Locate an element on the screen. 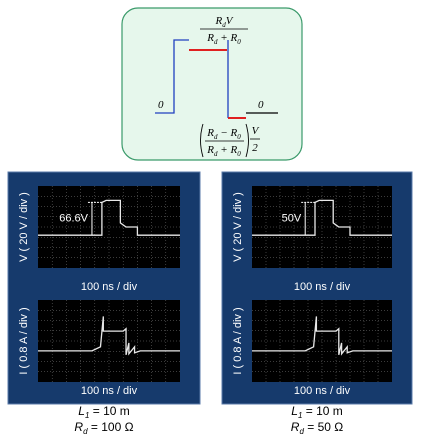  diagram-box is located at coordinates (212, 84).